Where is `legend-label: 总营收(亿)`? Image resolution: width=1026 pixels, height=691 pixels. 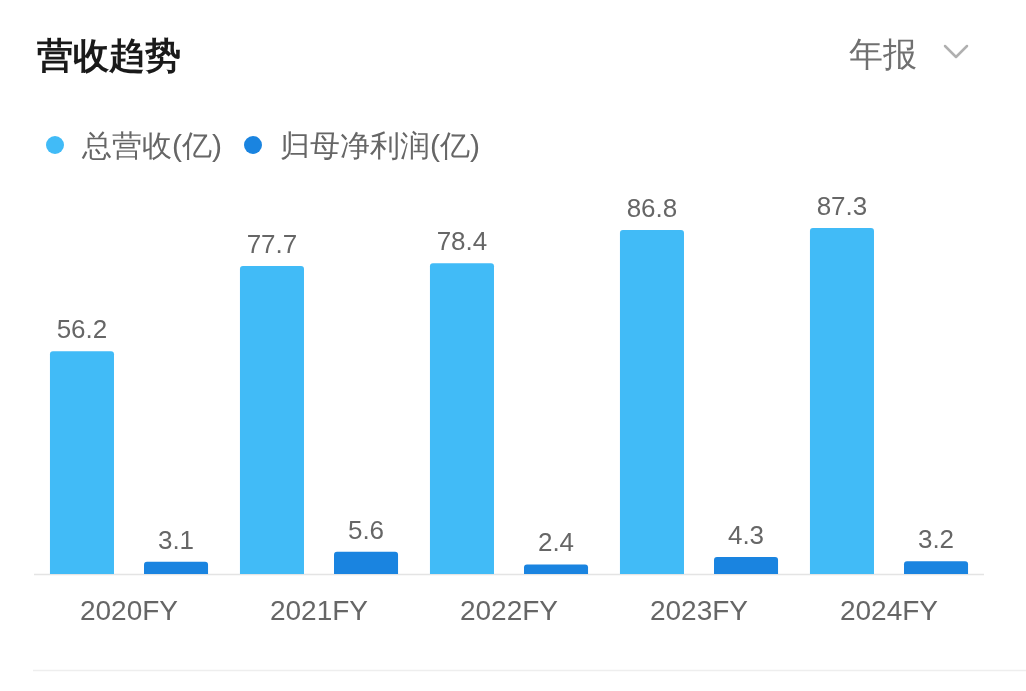 legend-label: 总营收(亿) is located at coordinates (152, 145).